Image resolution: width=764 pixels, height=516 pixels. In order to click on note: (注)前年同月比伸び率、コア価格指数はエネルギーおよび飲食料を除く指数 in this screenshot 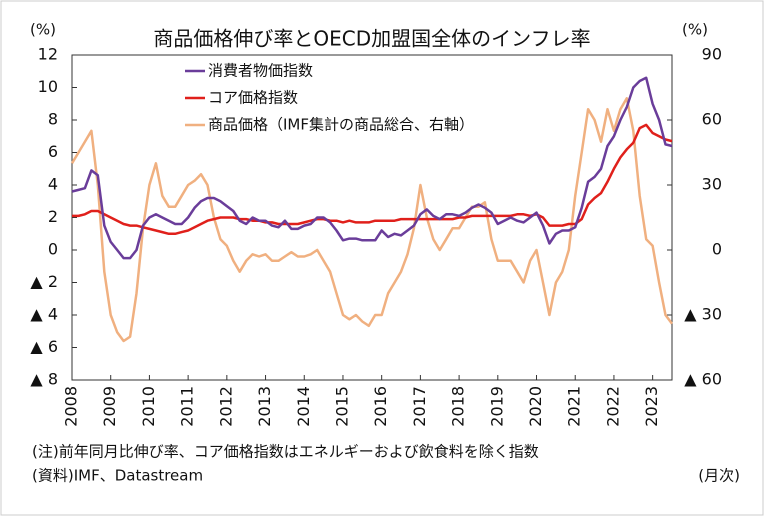, I will do `click(285, 452)`.